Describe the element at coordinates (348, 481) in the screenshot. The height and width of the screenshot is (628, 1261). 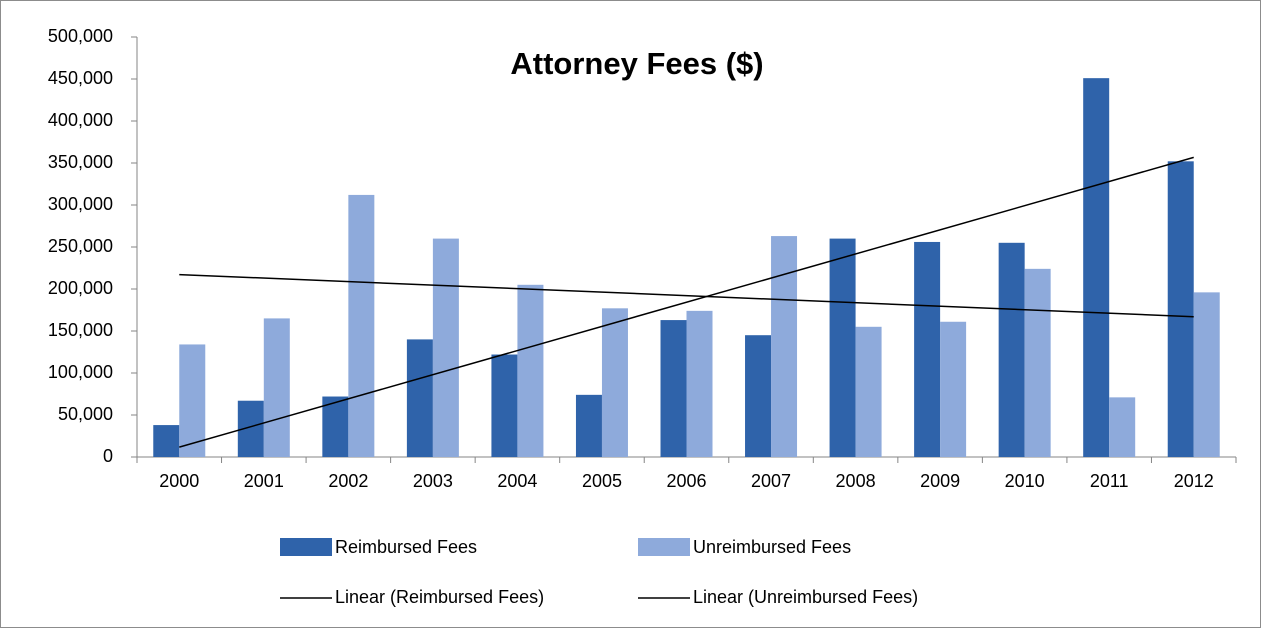
I see `x-tick-label: 2002` at that location.